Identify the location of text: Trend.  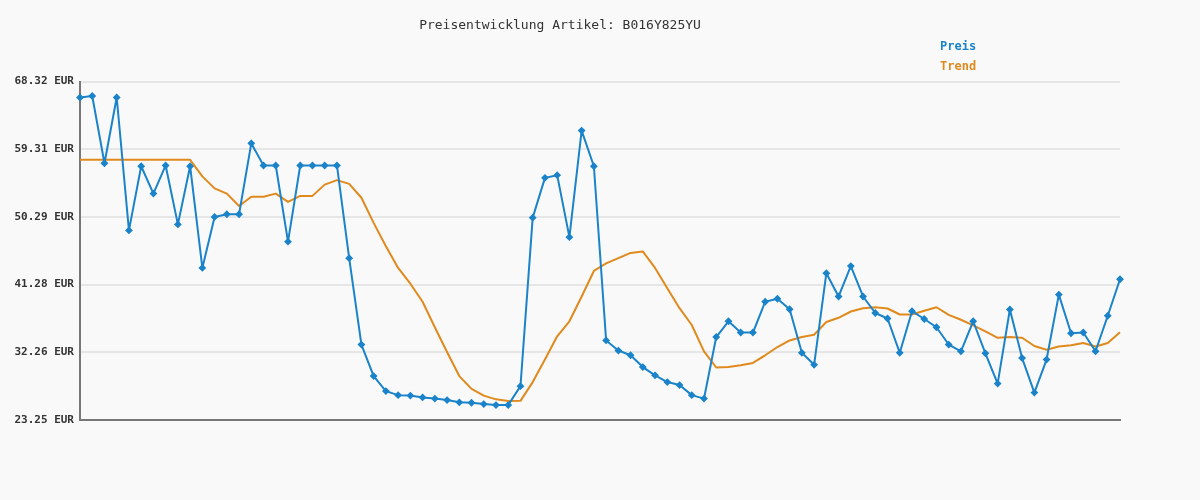
(958, 66).